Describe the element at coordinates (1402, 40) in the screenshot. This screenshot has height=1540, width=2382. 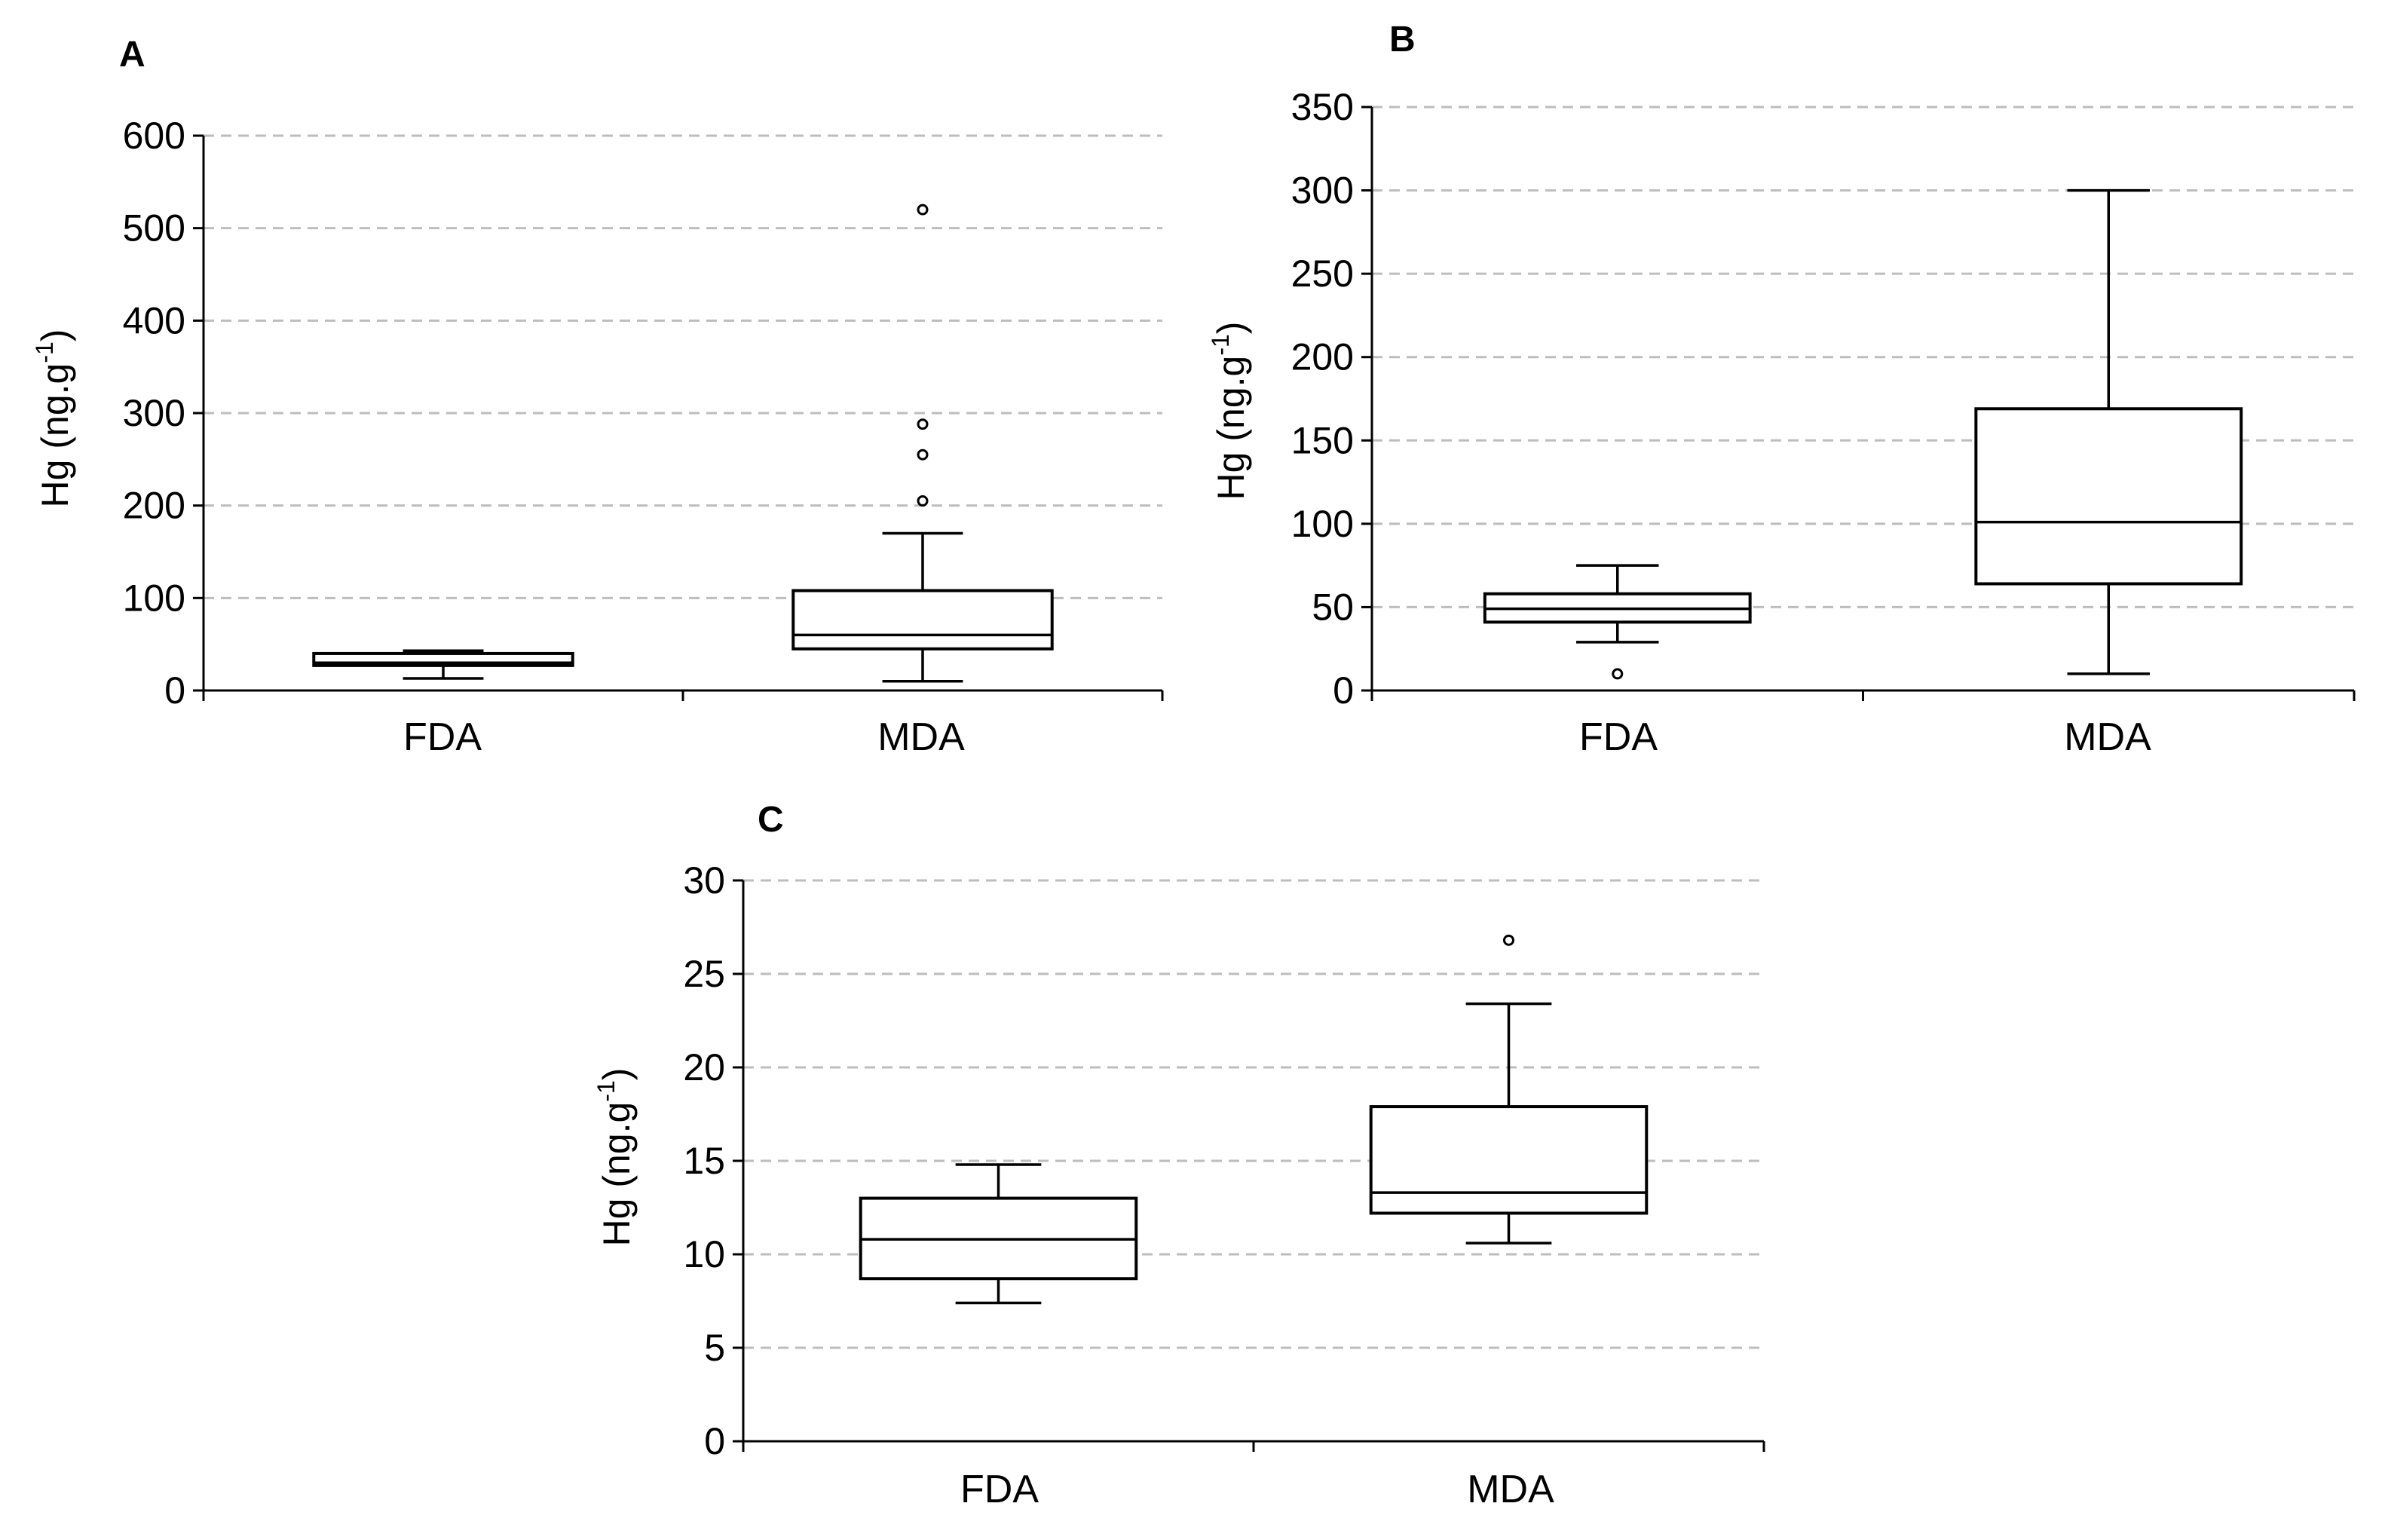
I see `panel-b-title: B` at that location.